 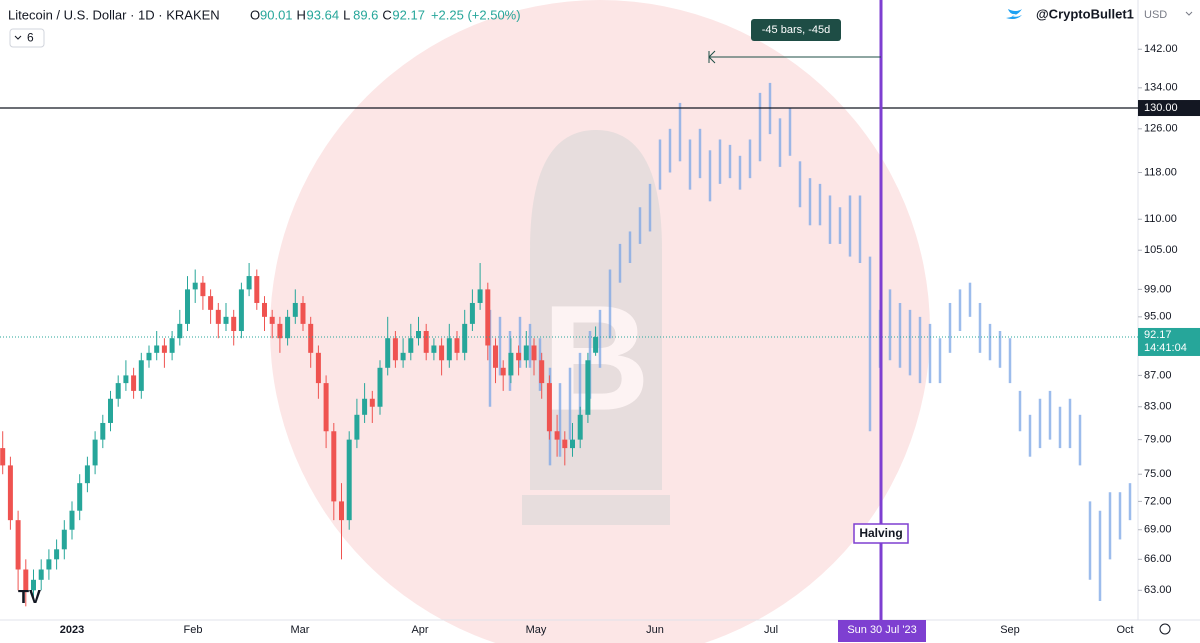 I want to click on y-tick-label: 118.00, so click(x=1160, y=172).